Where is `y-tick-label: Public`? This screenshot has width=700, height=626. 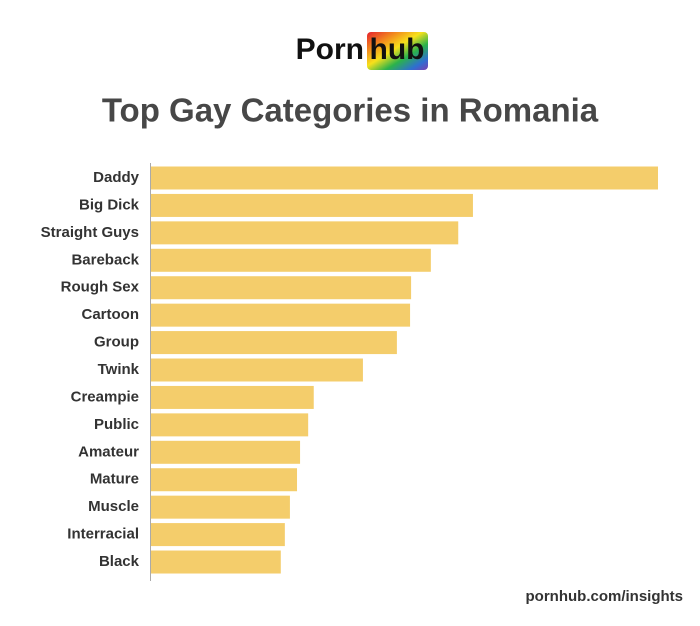 y-tick-label: Public is located at coordinates (116, 424).